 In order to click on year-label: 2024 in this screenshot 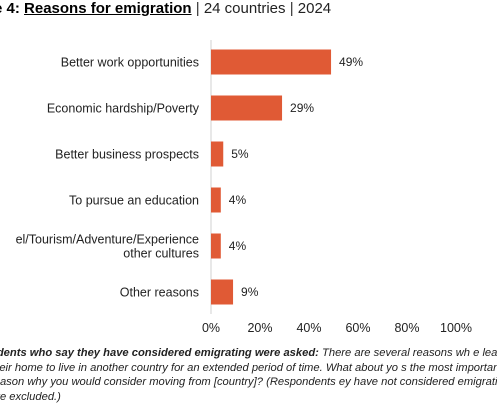, I will do `click(314, 8)`.